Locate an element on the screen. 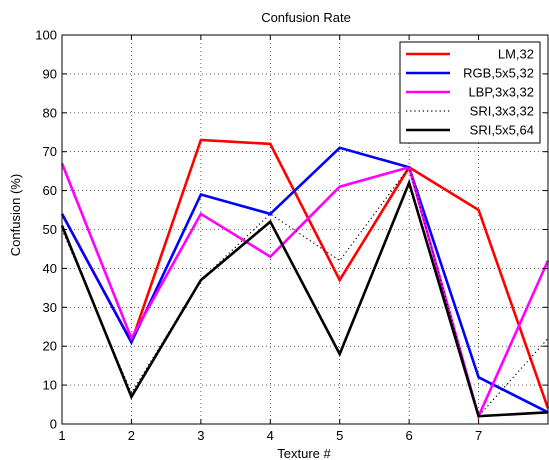 Image resolution: width=549 pixels, height=460 pixels. x-tick-label: 7 is located at coordinates (478, 435).